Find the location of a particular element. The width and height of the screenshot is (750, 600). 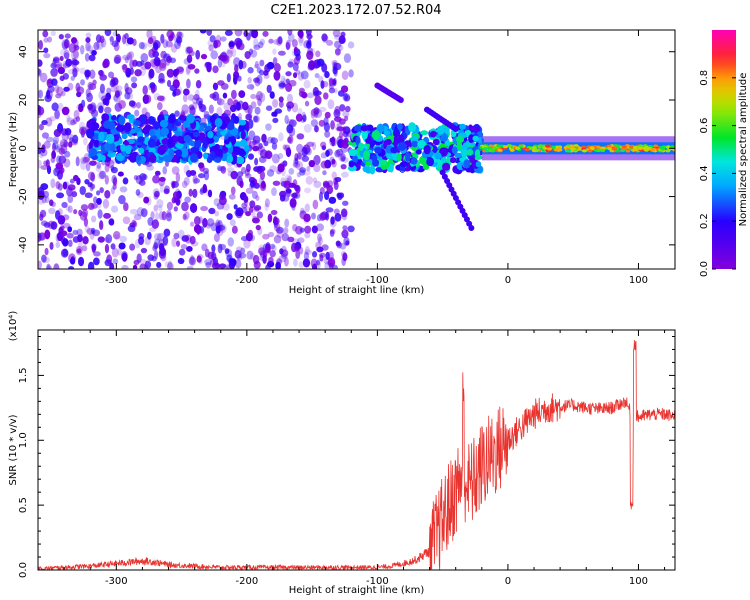

y-tick-label: 0.5 is located at coordinates (23, 505).